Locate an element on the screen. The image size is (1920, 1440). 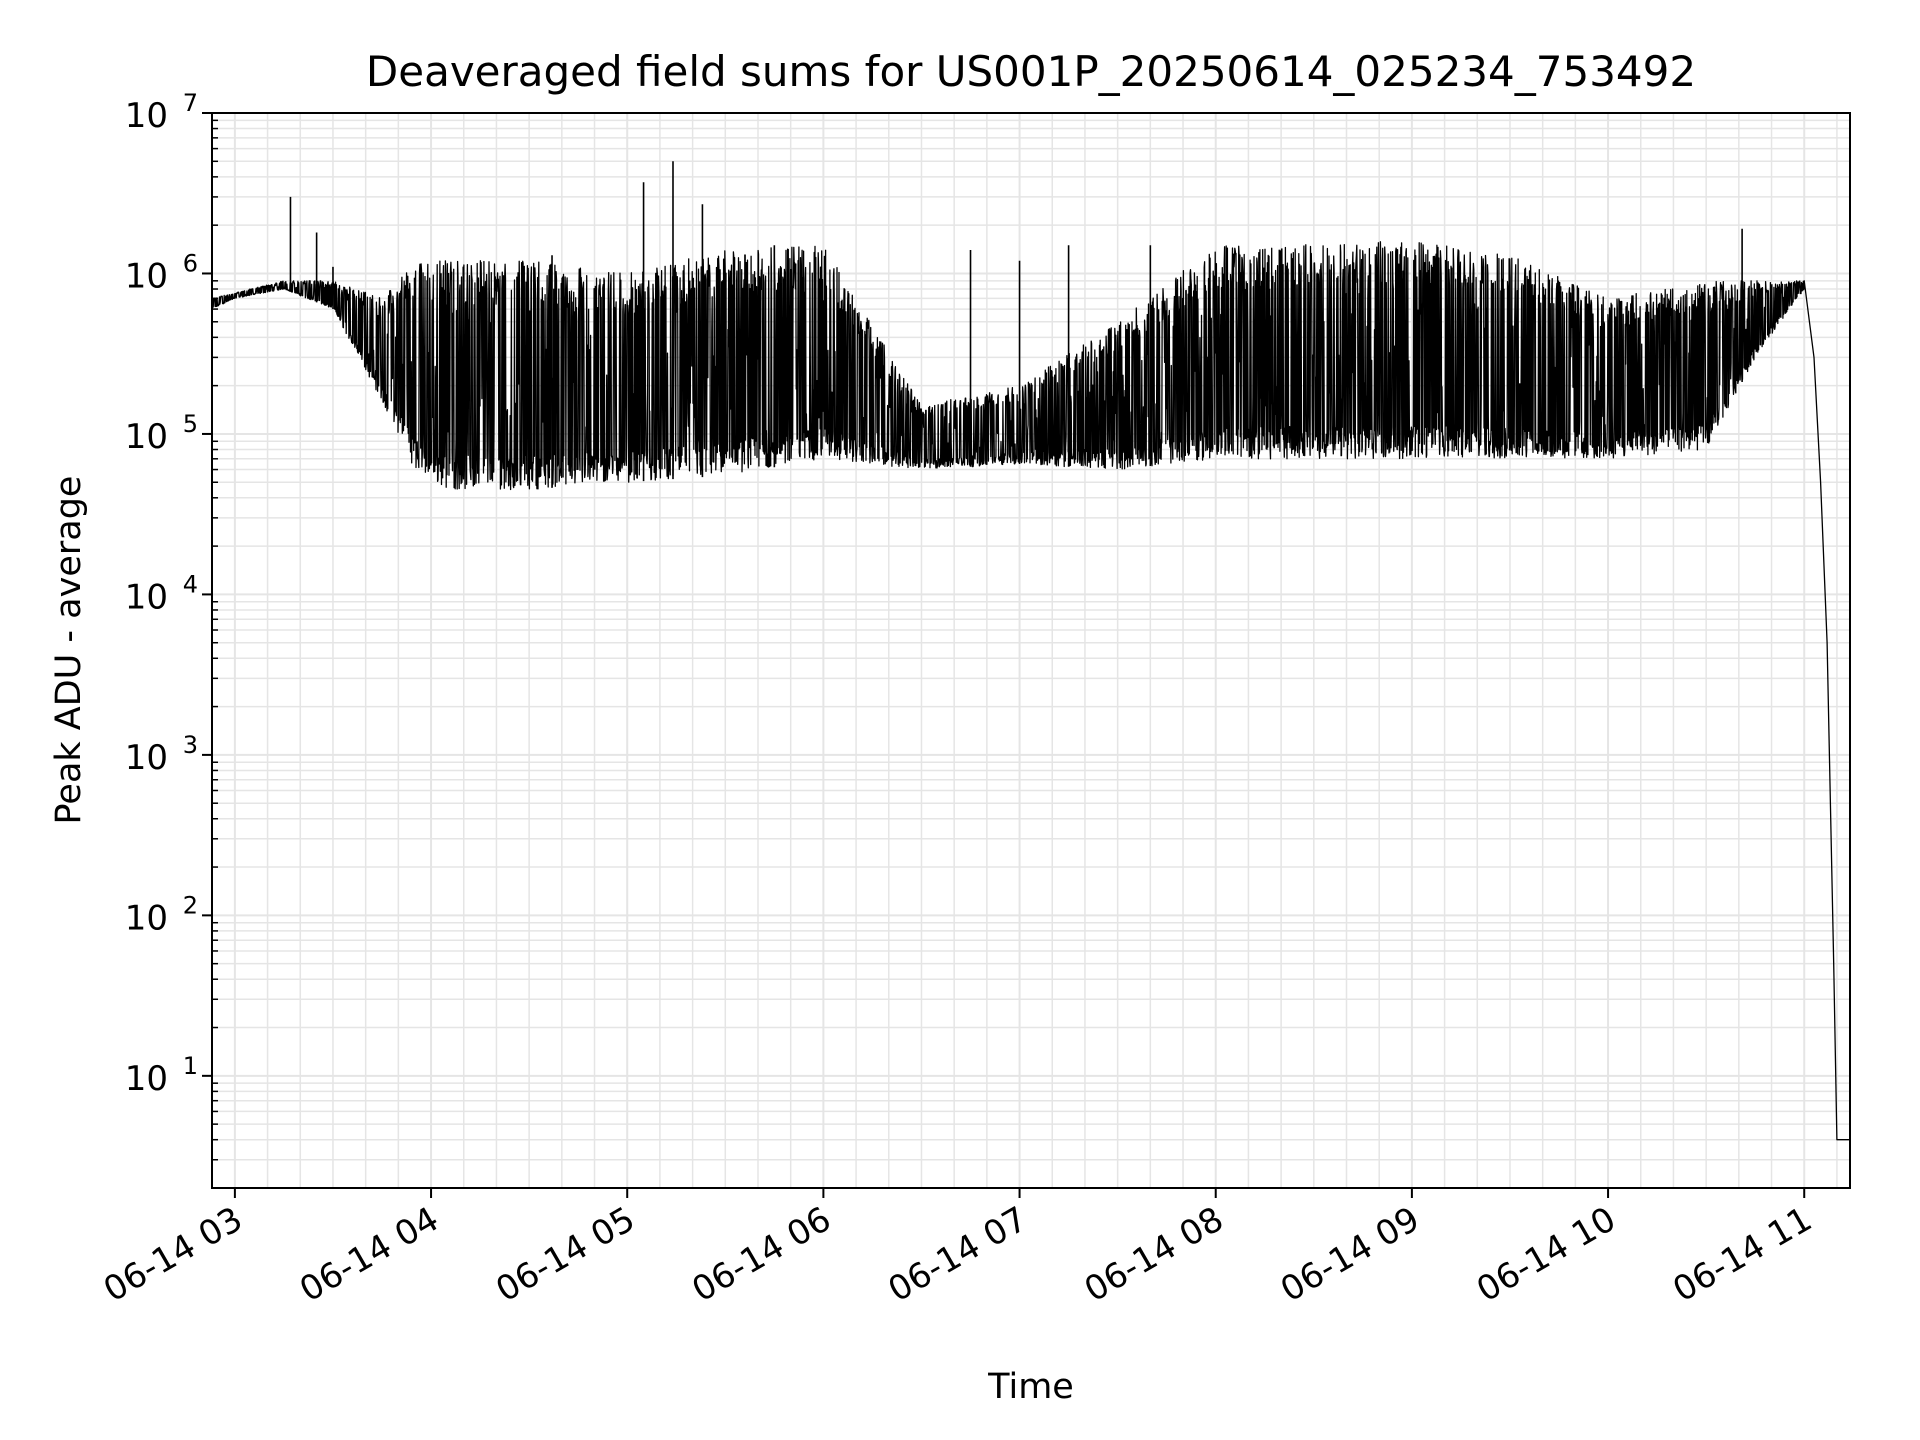
y-axis: 10 1 10 2 10 3 10 4 10 5 10 6 10 7 is located at coordinates (168, 594).